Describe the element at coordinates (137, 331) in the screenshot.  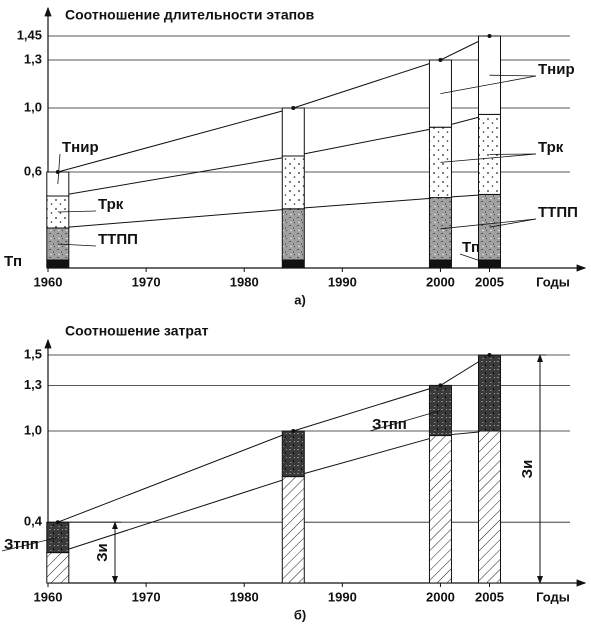
I see `chart-title: Соотношение затрат` at that location.